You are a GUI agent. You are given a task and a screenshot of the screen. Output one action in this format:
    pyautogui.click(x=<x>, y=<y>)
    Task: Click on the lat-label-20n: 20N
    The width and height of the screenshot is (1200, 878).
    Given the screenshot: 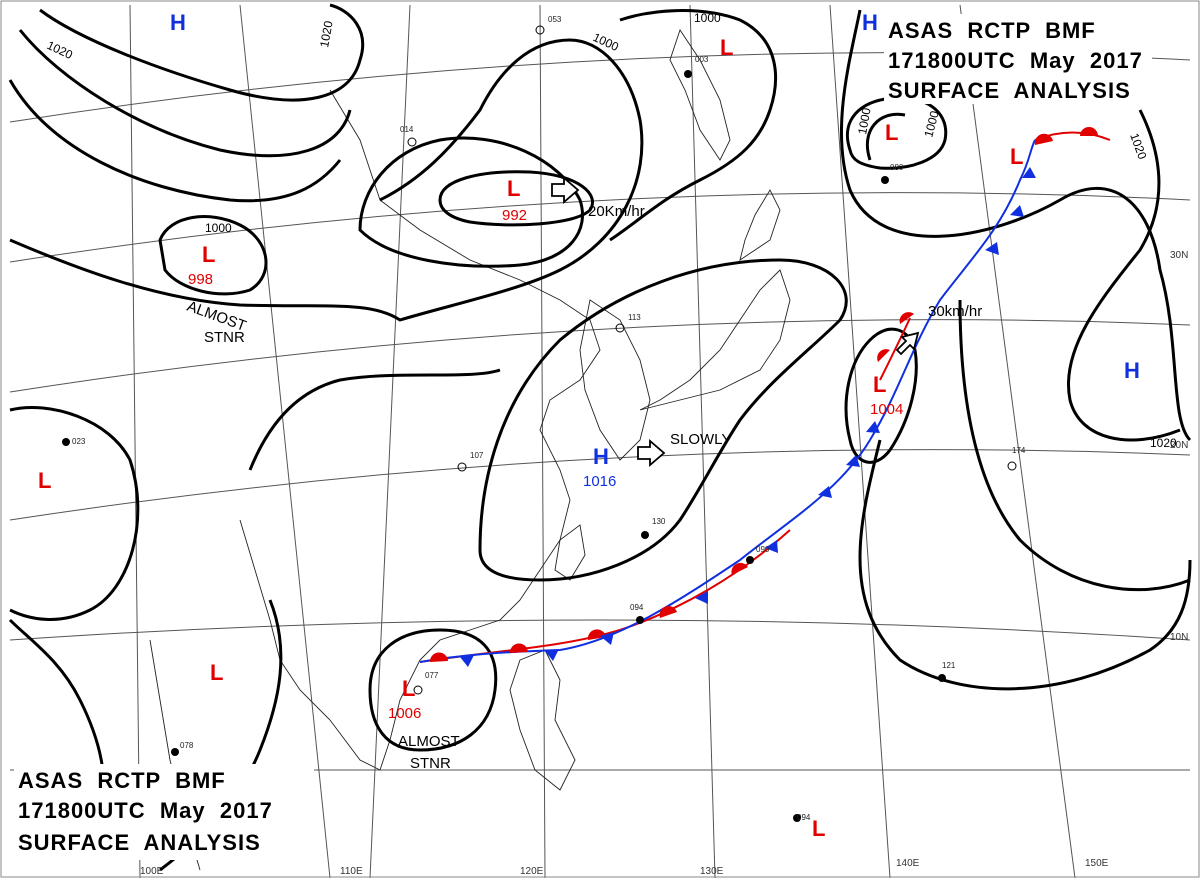 What is the action you would take?
    pyautogui.click(x=1179, y=445)
    